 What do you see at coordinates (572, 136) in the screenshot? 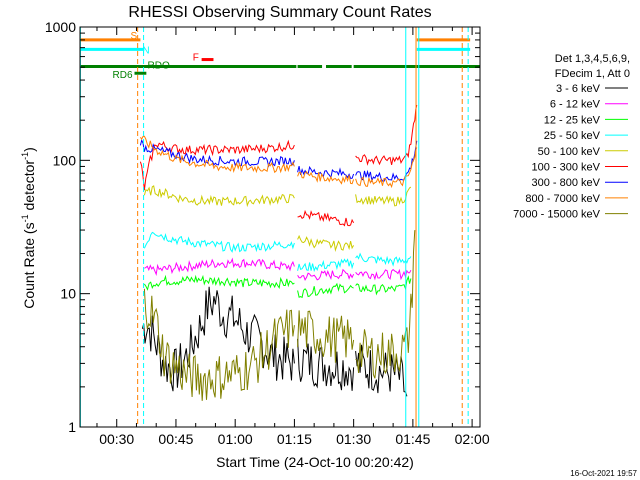
I see `legend-label-25-50-kev: 25 - 50 keV` at bounding box center [572, 136].